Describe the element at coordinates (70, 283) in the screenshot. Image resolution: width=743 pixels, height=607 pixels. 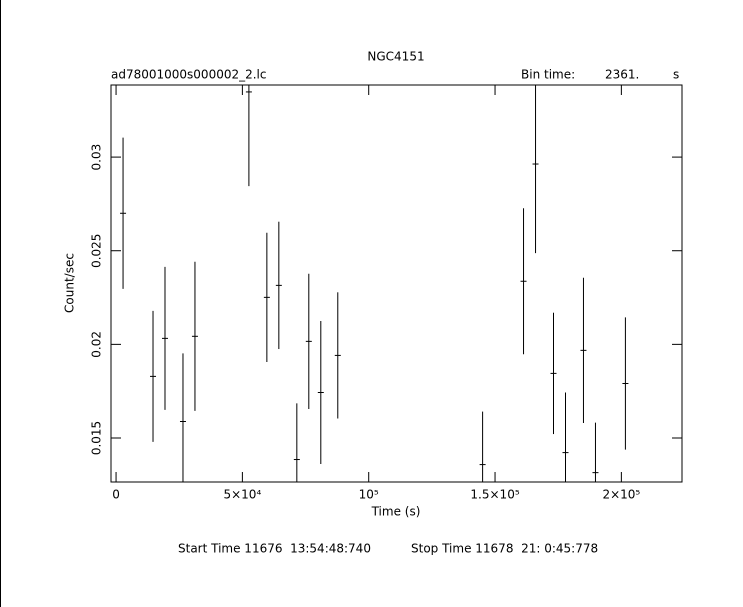
I see `y-axis-label: Count/sec` at that location.